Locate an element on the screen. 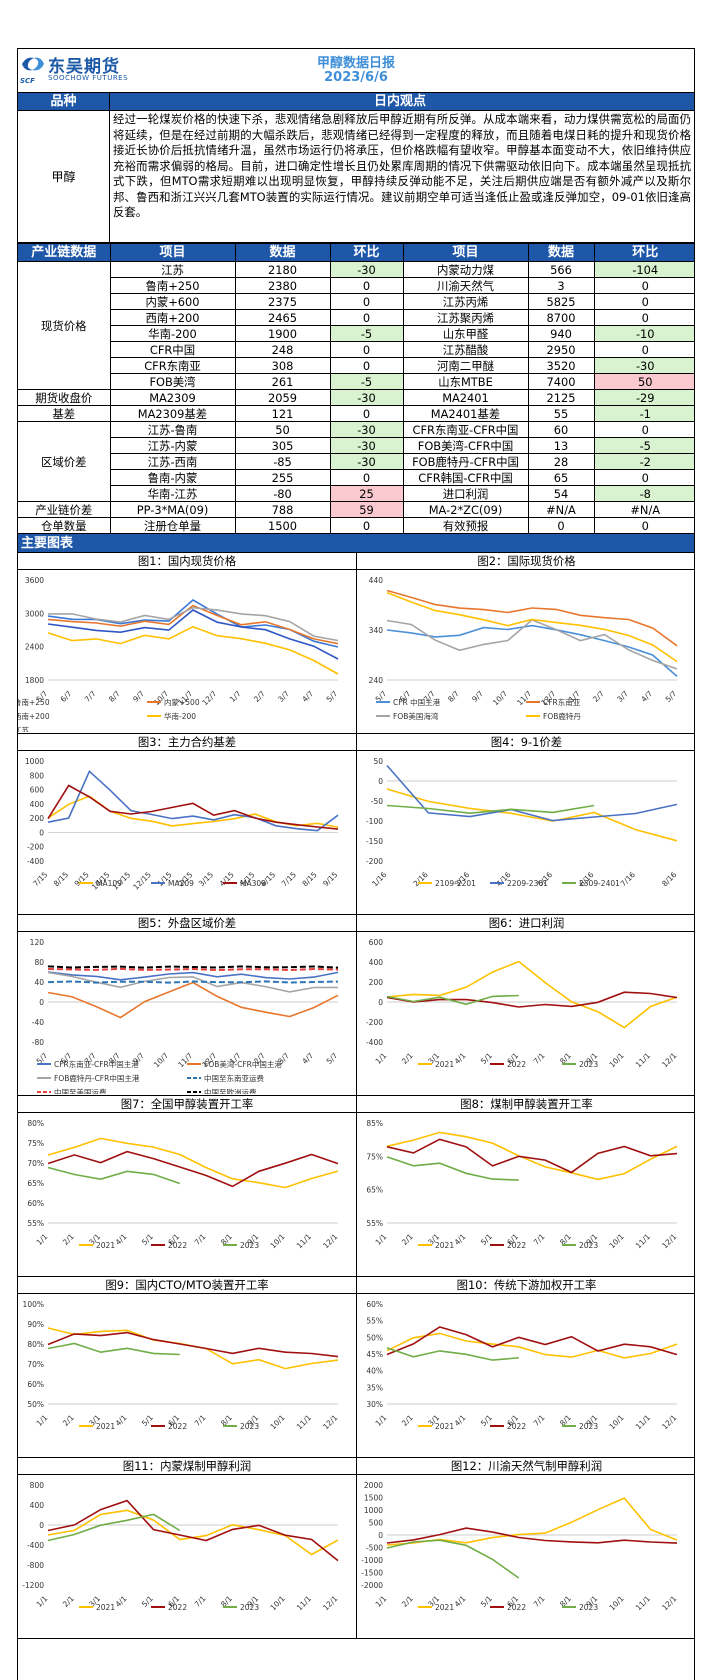  charts-section-title: 主要图表 is located at coordinates (356, 543).